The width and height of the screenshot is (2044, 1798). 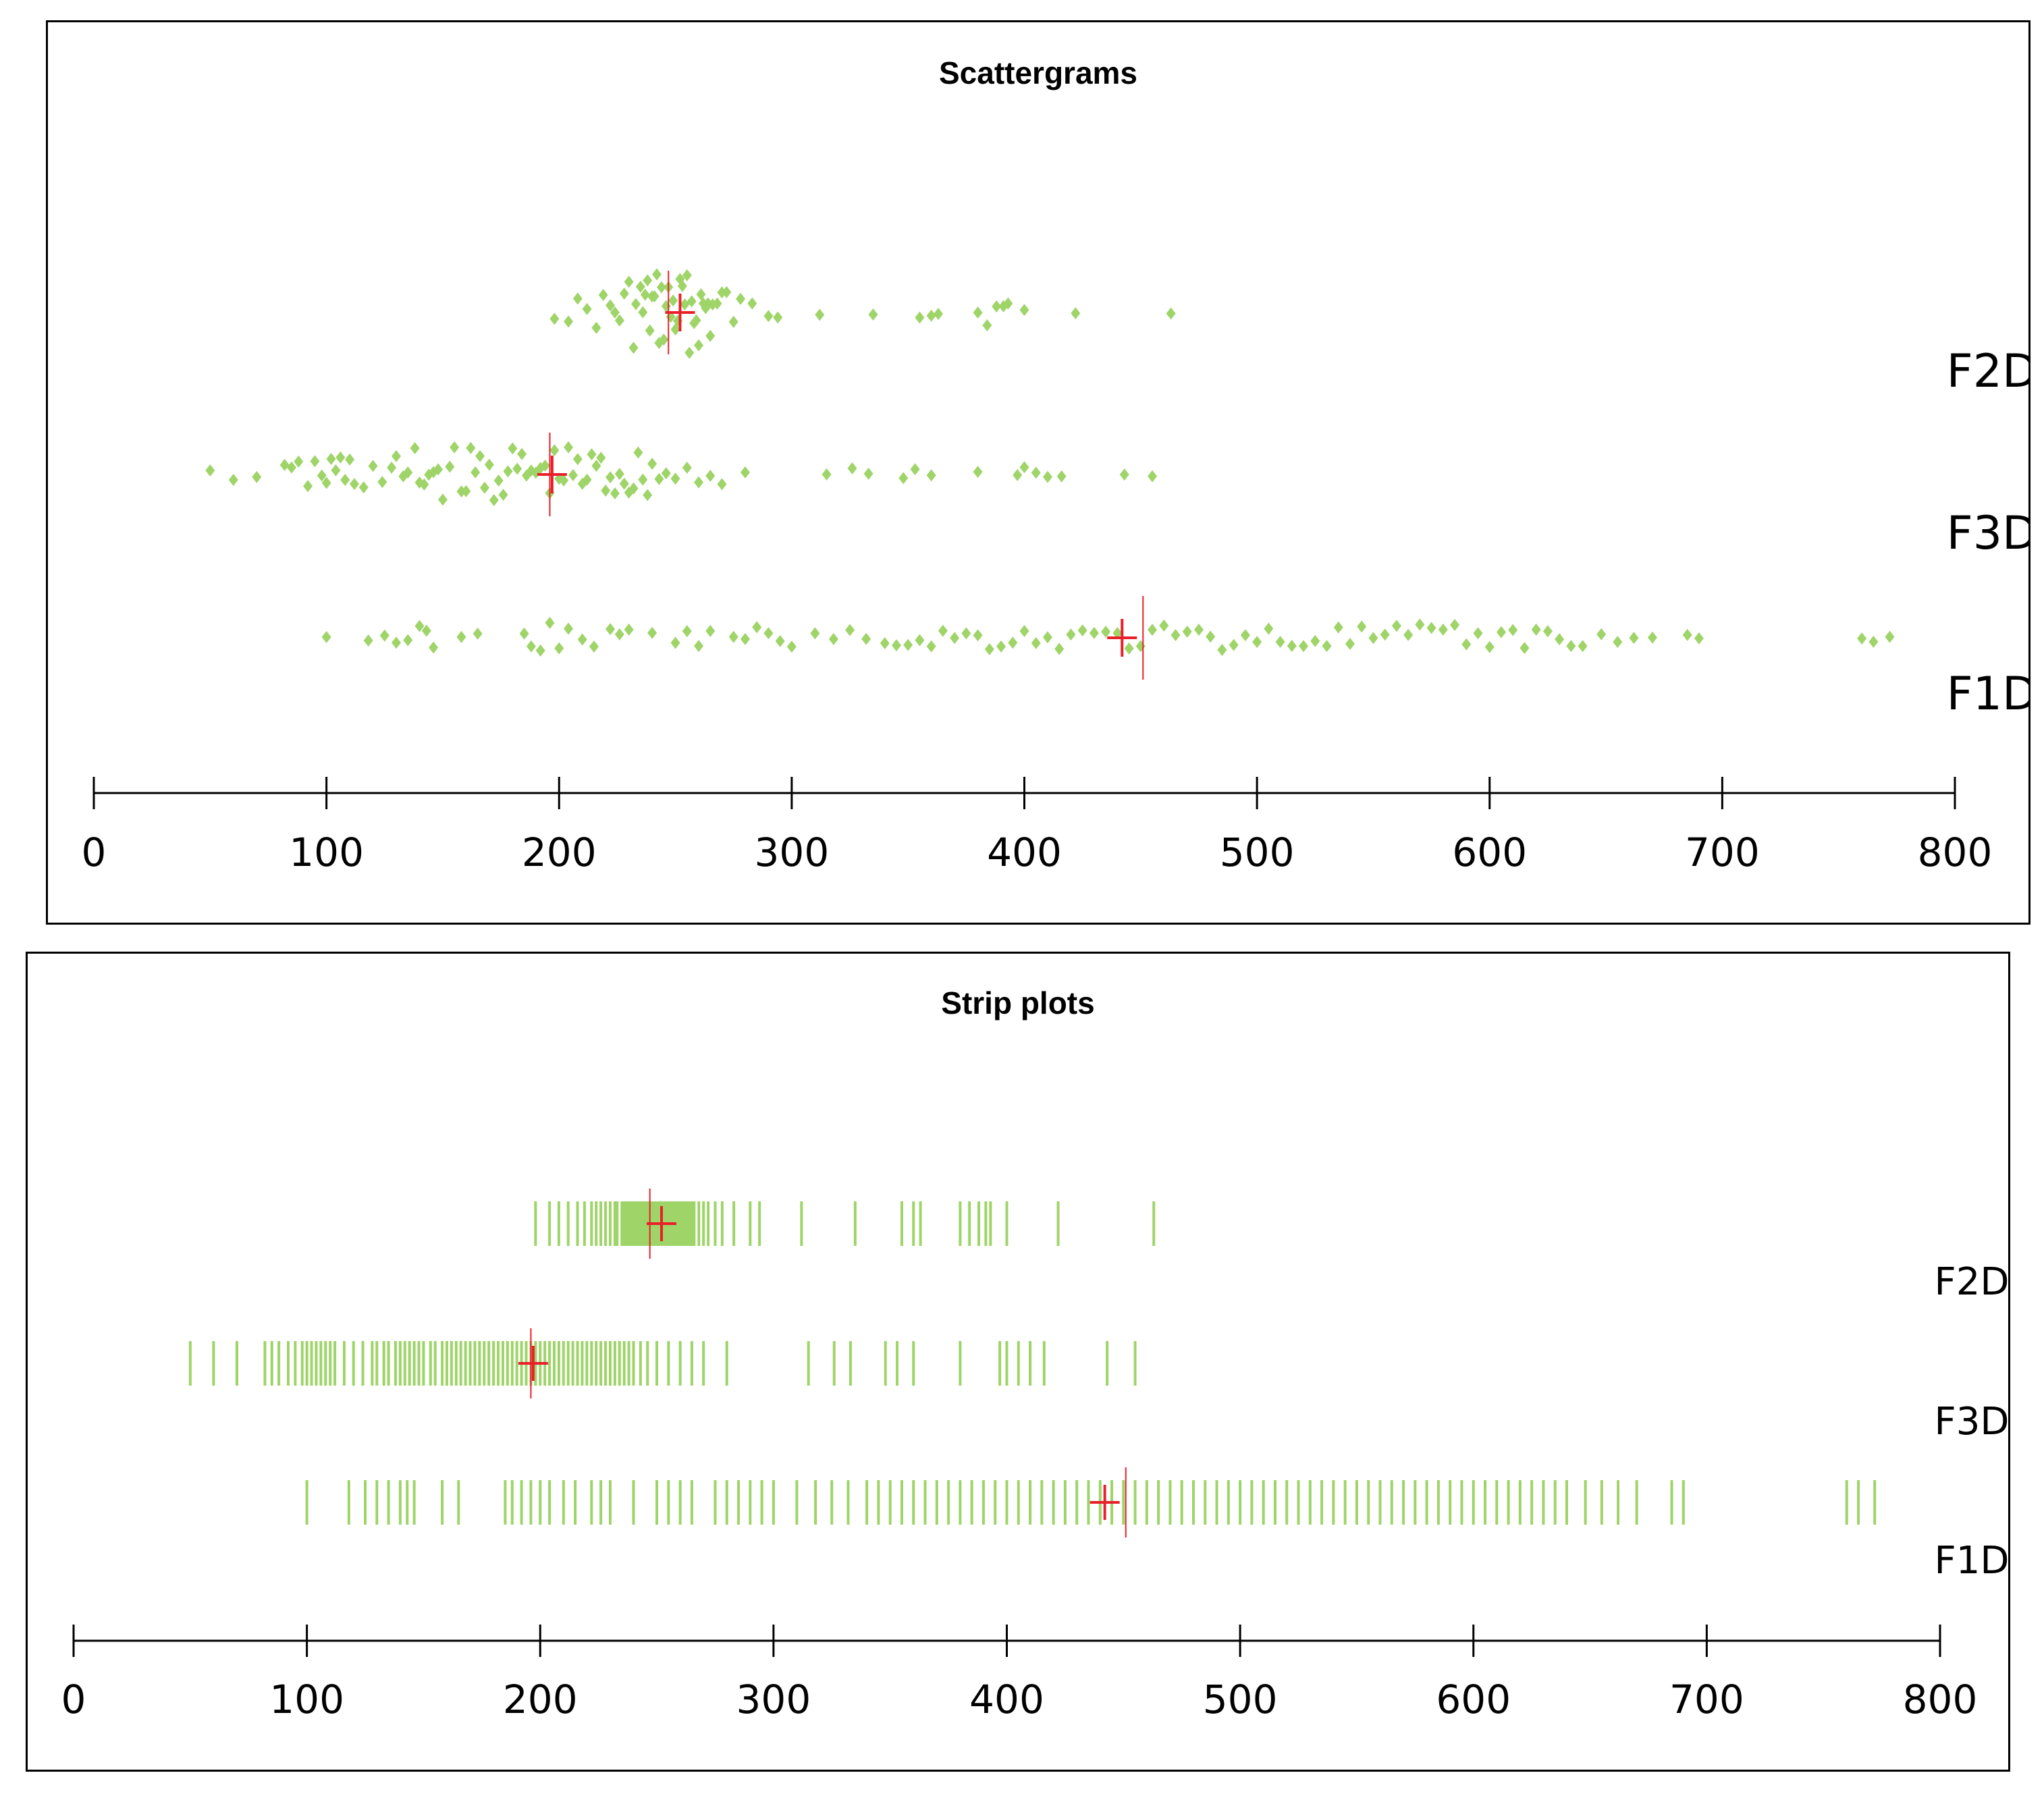 What do you see at coordinates (681, 474) in the screenshot?
I see `series-f3d` at bounding box center [681, 474].